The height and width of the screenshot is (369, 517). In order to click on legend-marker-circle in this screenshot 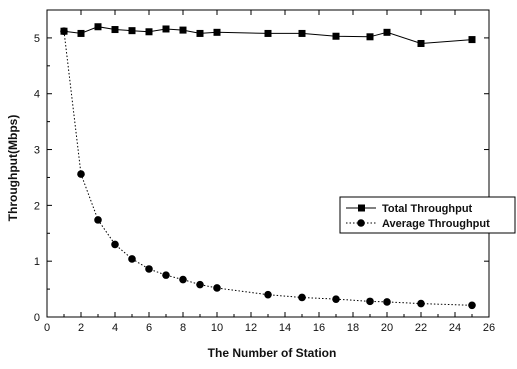, I will do `click(361, 223)`.